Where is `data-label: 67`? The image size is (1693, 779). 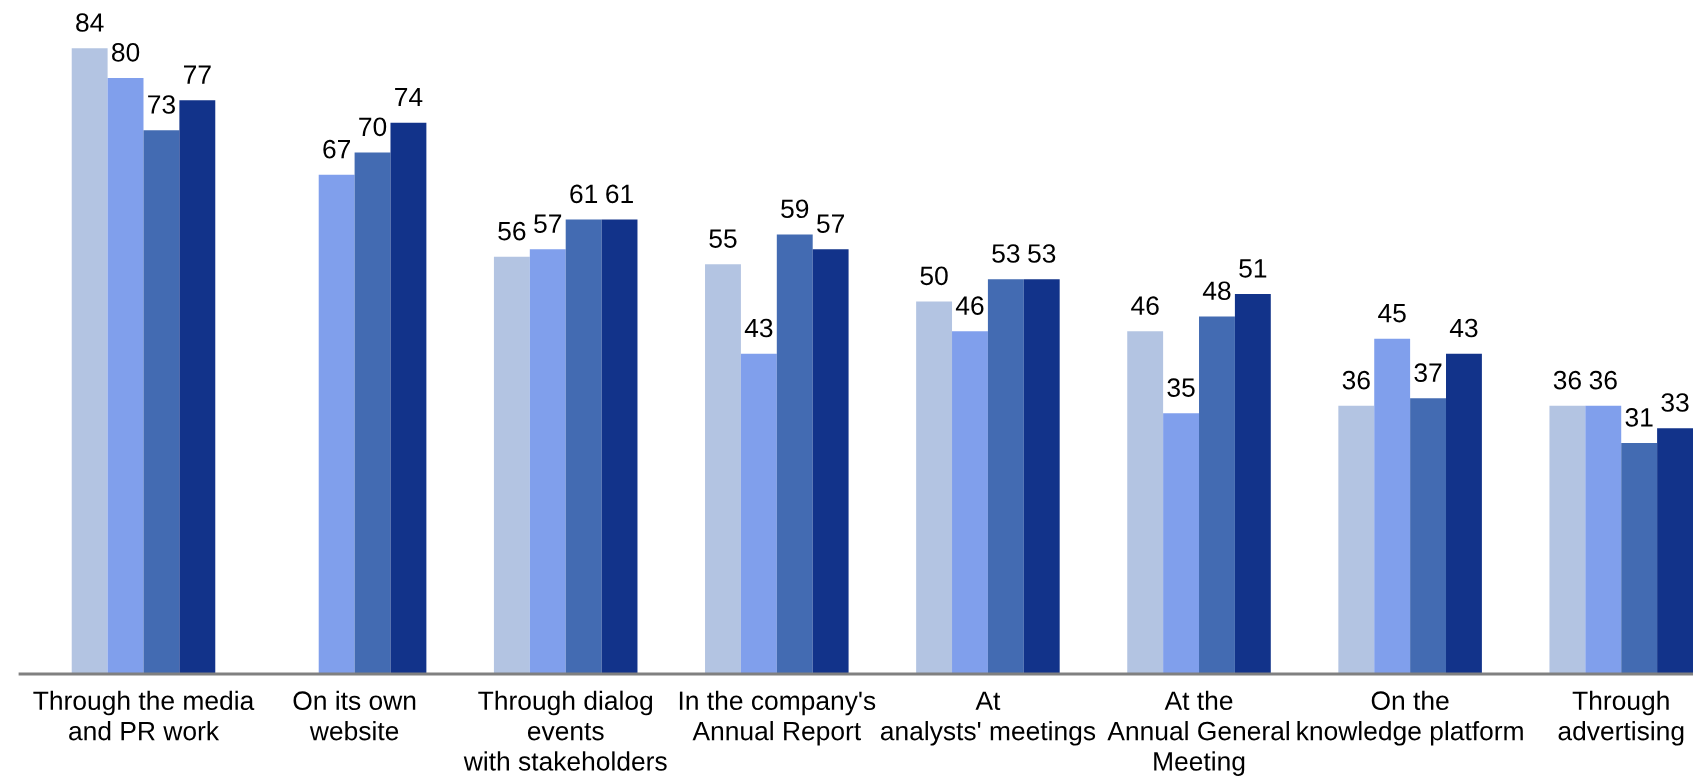 data-label: 67 is located at coordinates (337, 149).